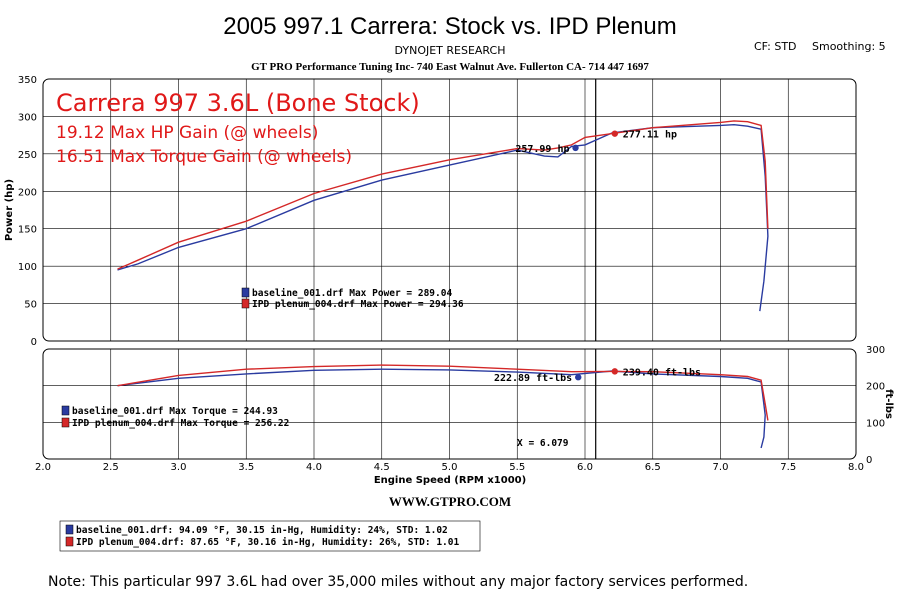 This screenshot has height=603, width=900. What do you see at coordinates (450, 501) in the screenshot?
I see `website-label: WWW.GTPRO.COM` at bounding box center [450, 501].